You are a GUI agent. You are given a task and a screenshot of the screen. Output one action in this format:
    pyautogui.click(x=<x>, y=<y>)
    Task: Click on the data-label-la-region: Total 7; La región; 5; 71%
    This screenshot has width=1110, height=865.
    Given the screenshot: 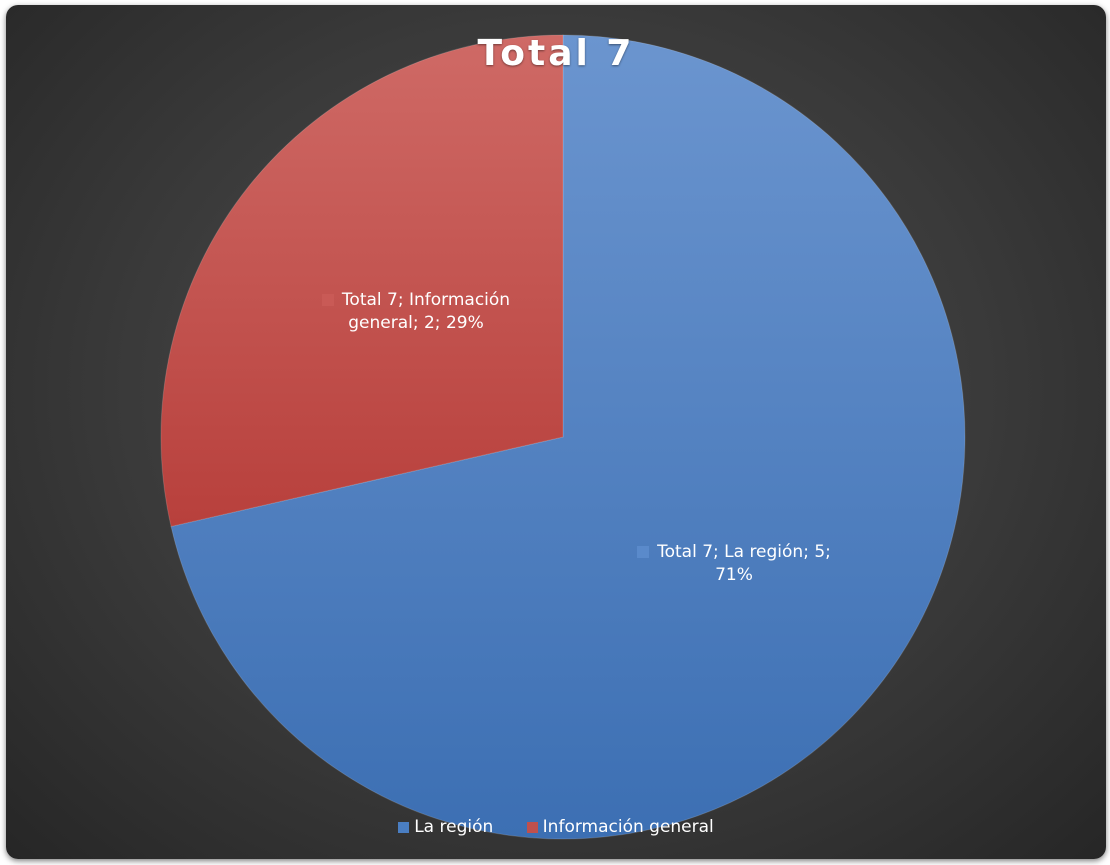 What is the action you would take?
    pyautogui.click(x=734, y=564)
    